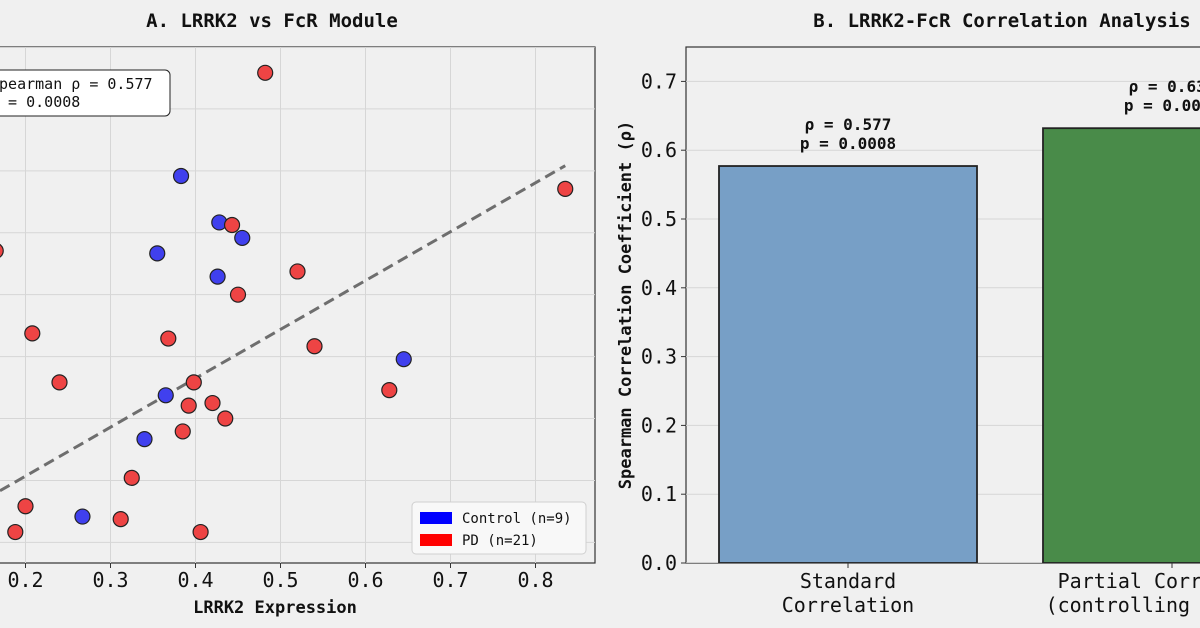  I want to click on panel-a-x-tick-label: 0.8, so click(535, 580).